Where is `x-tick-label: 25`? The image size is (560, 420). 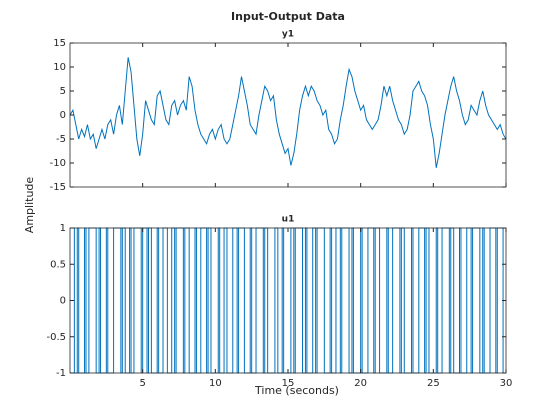 x-tick-label: 25 is located at coordinates (433, 383).